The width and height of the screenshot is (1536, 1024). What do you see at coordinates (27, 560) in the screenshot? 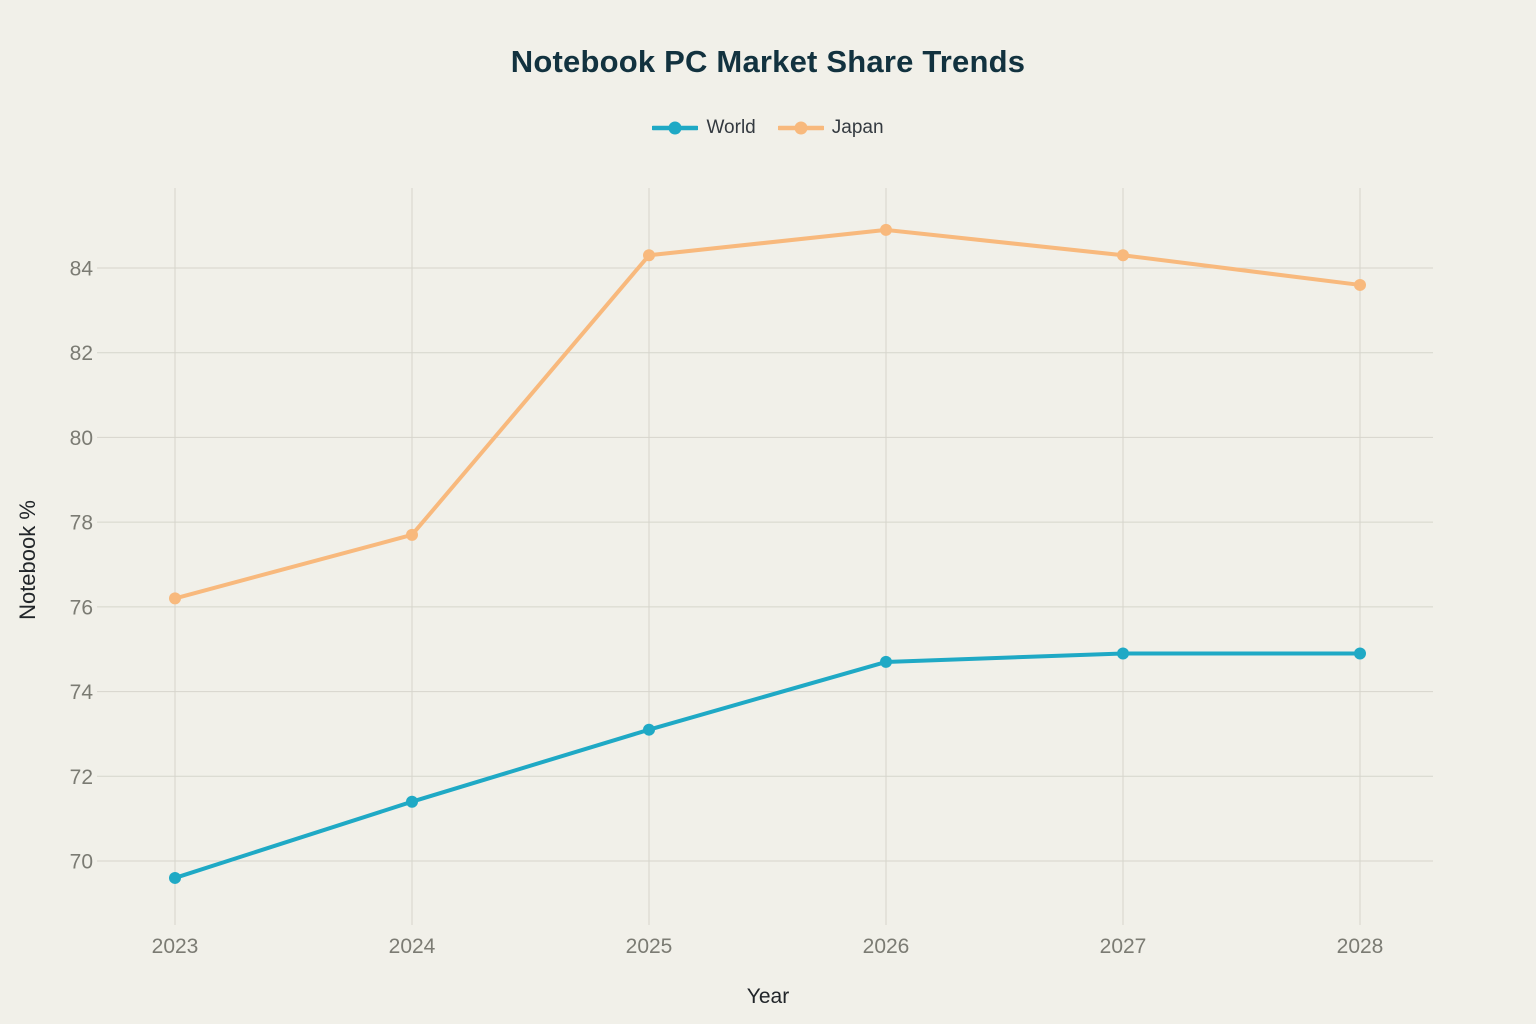
I see `y-axis-title: Notebook %` at bounding box center [27, 560].